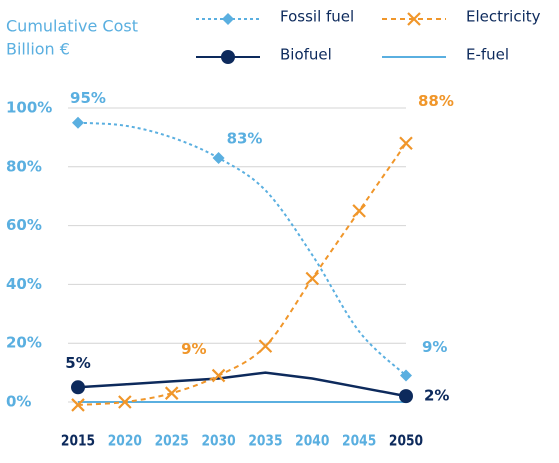  What do you see at coordinates (38, 49) in the screenshot?
I see `chart-subtitle: Billion €` at bounding box center [38, 49].